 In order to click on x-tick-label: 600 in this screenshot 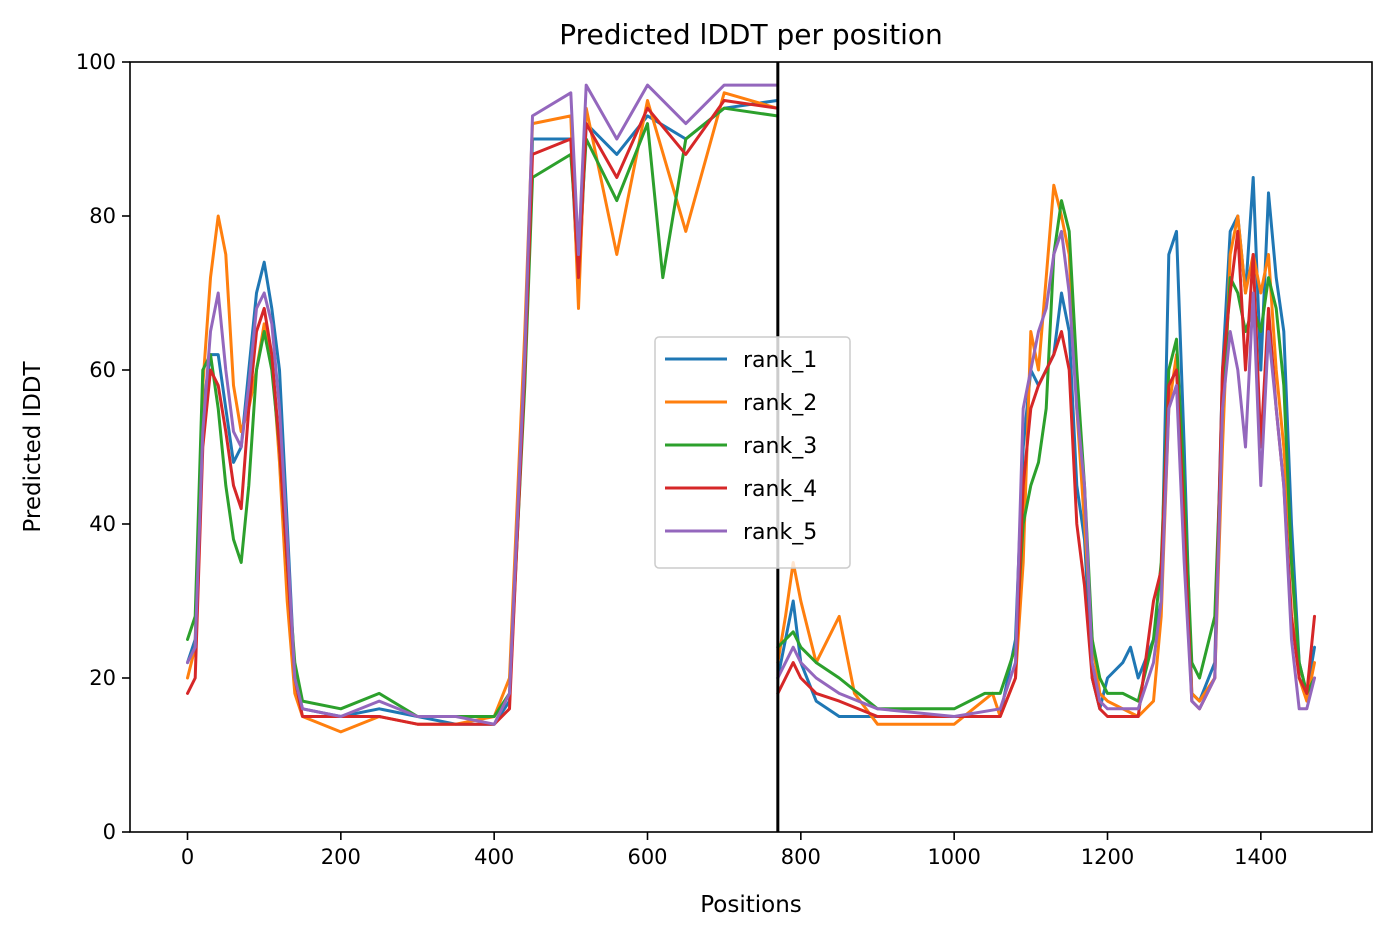, I will do `click(647, 857)`.